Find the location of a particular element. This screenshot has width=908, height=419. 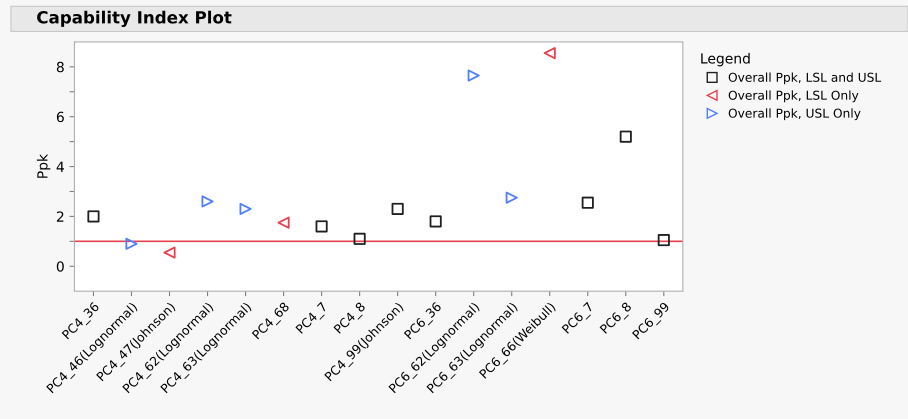

legend-label: Overall Ppk, LSL and USL is located at coordinates (805, 78).